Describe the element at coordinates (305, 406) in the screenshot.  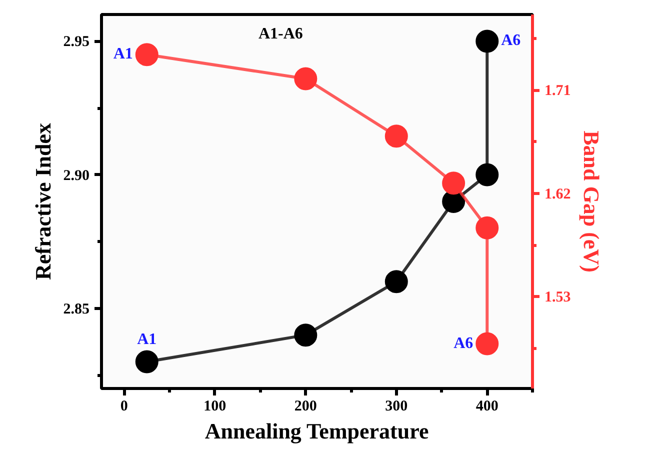
I see `x-tick-label: 200` at that location.